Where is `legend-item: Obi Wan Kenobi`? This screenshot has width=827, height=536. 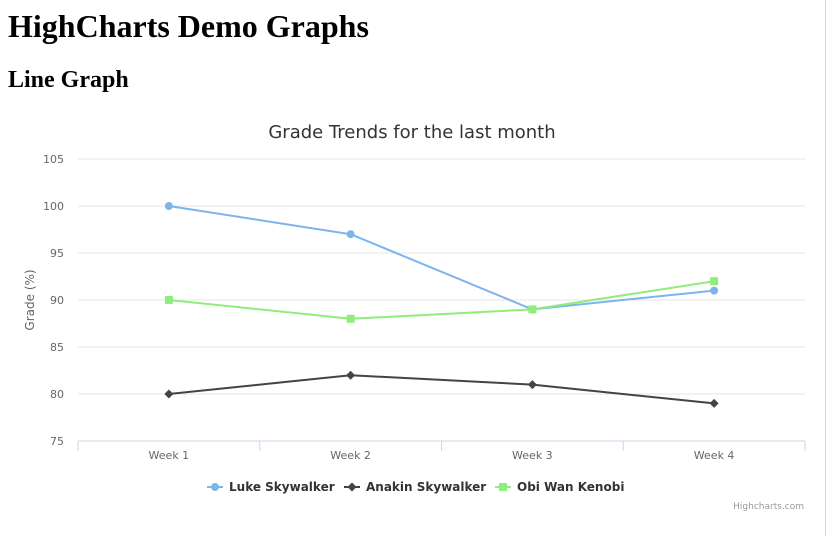
legend-item: Obi Wan Kenobi is located at coordinates (559, 487).